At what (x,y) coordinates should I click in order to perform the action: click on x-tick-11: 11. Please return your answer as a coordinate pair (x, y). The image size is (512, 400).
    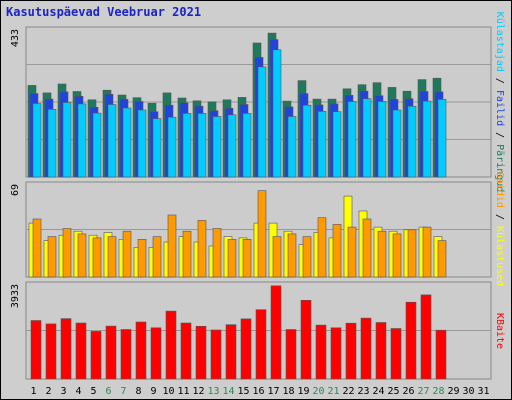
    Looking at the image, I should click on (183, 391).